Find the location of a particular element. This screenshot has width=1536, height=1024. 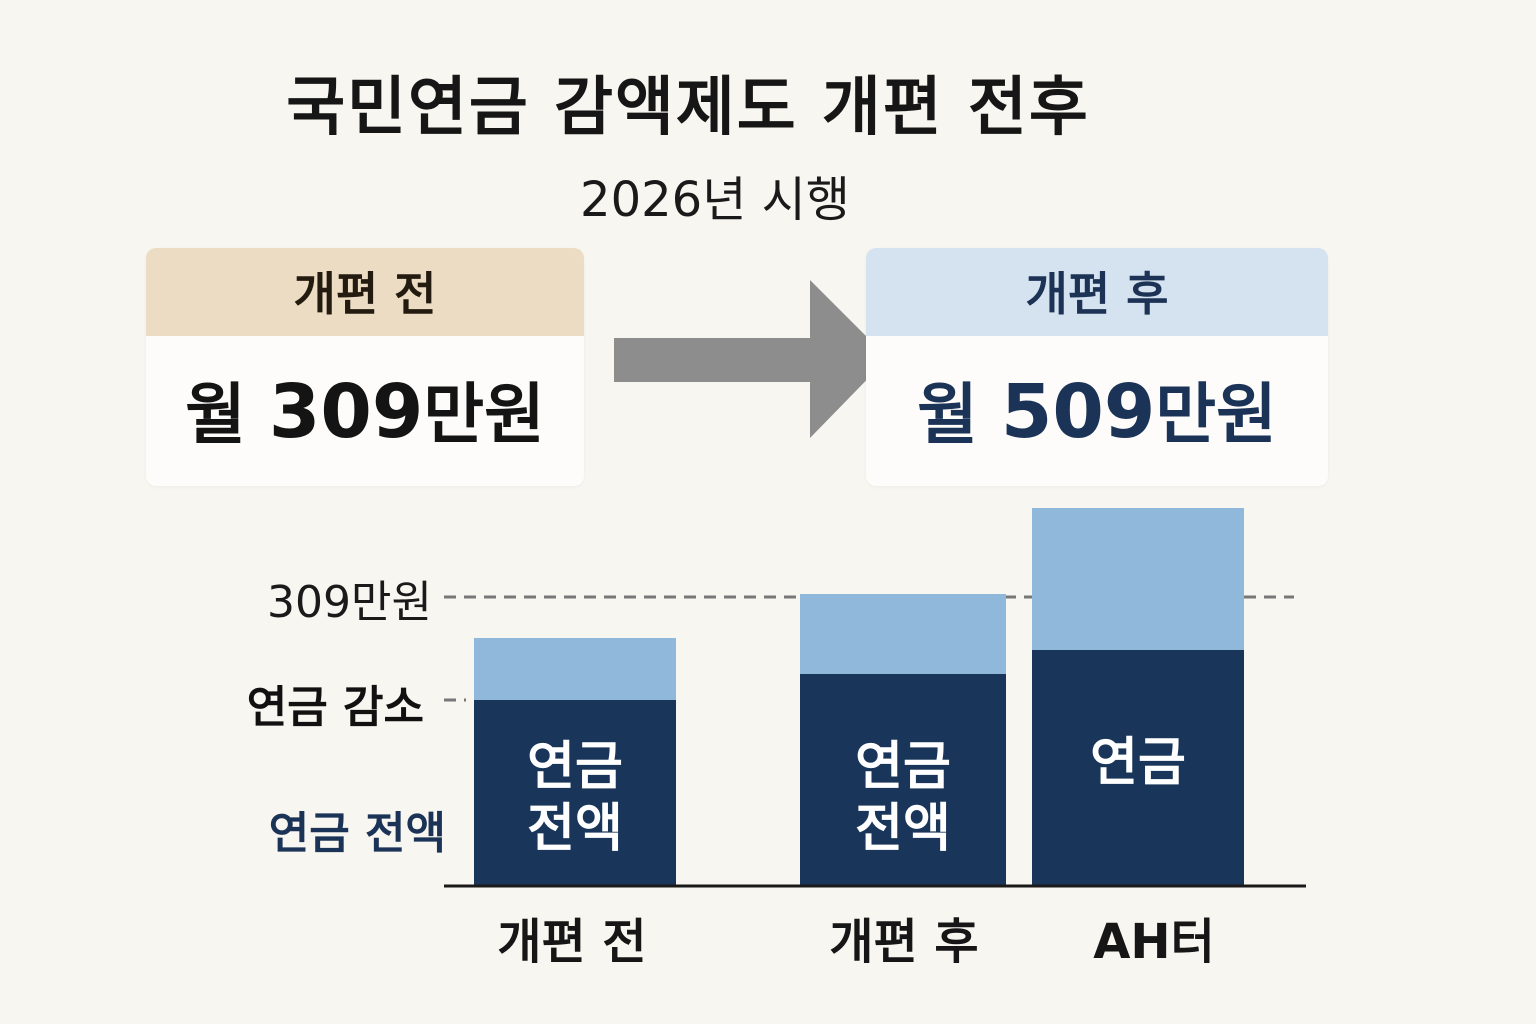

after-amount: 509 is located at coordinates (1078, 412).